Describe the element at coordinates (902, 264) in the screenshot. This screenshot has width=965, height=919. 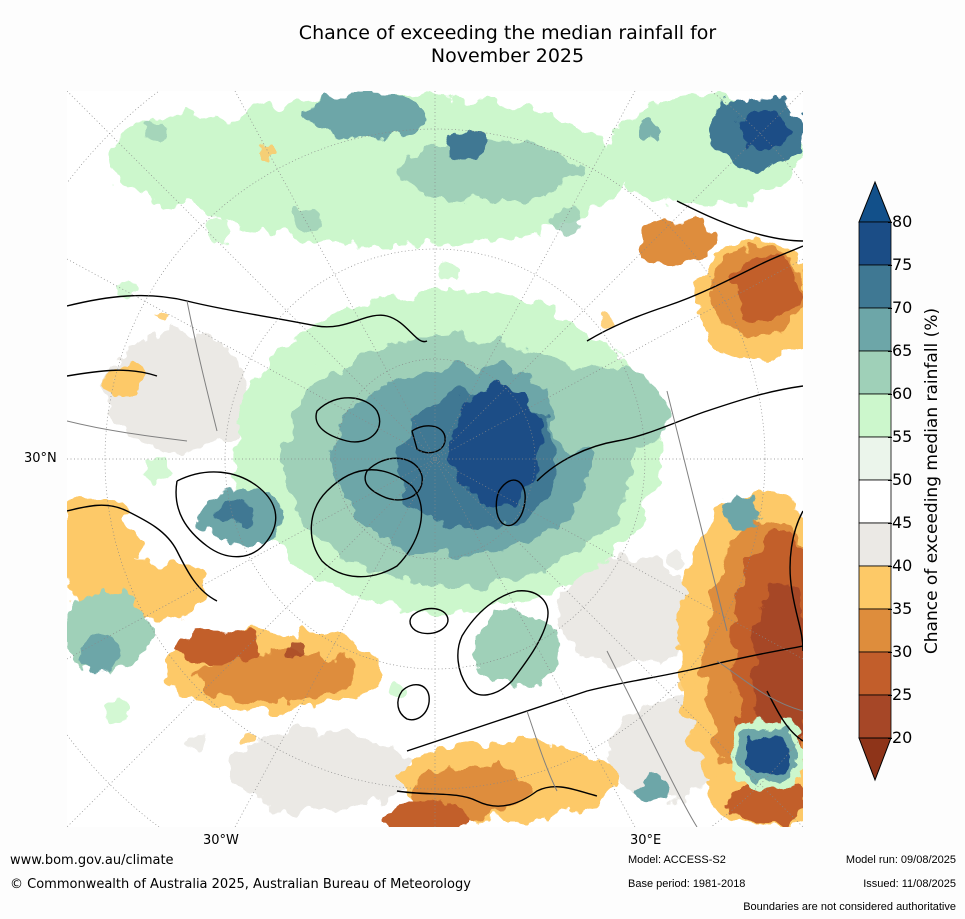
I see `colorbar-tick-label: 75` at that location.